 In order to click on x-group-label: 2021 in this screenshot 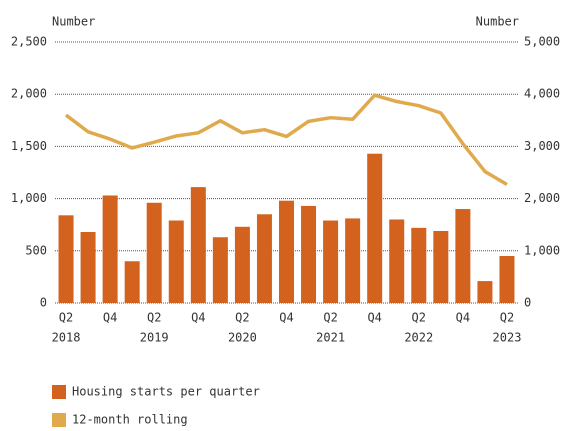, I will do `click(330, 338)`.